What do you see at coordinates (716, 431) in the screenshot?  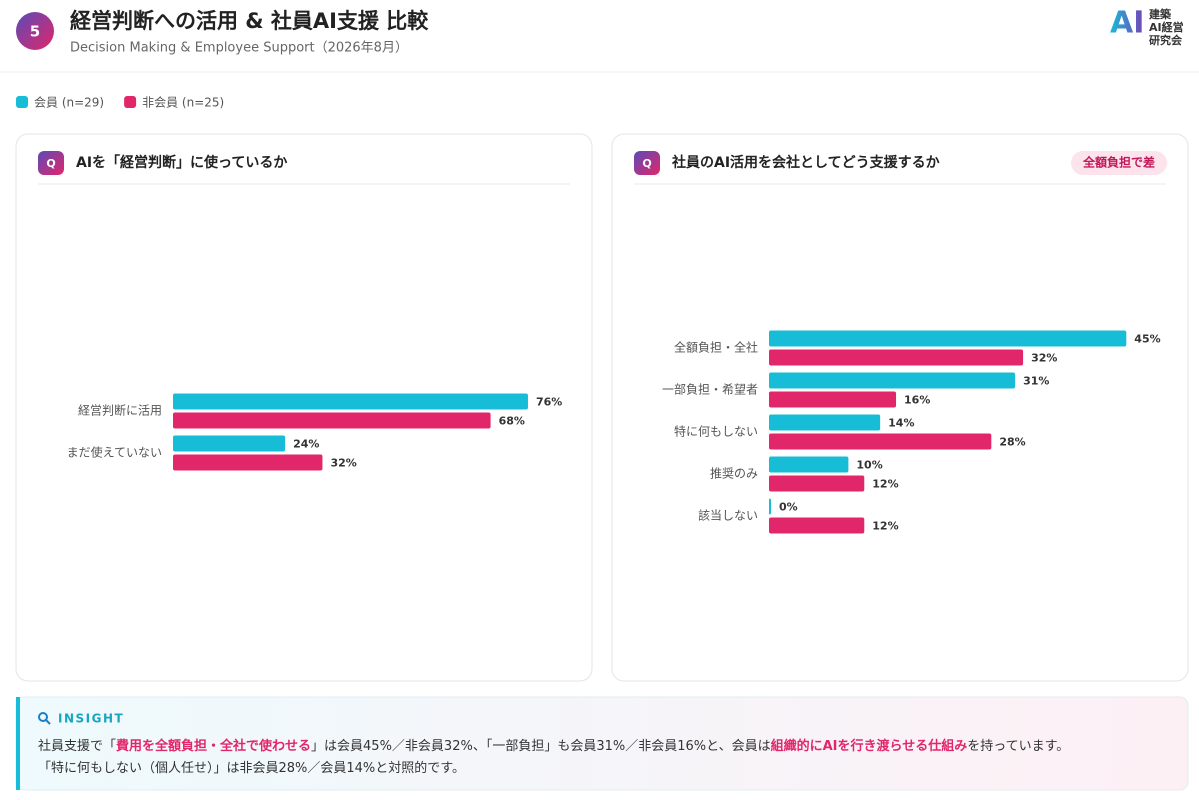 I see `category-label: 特に何もしない` at bounding box center [716, 431].